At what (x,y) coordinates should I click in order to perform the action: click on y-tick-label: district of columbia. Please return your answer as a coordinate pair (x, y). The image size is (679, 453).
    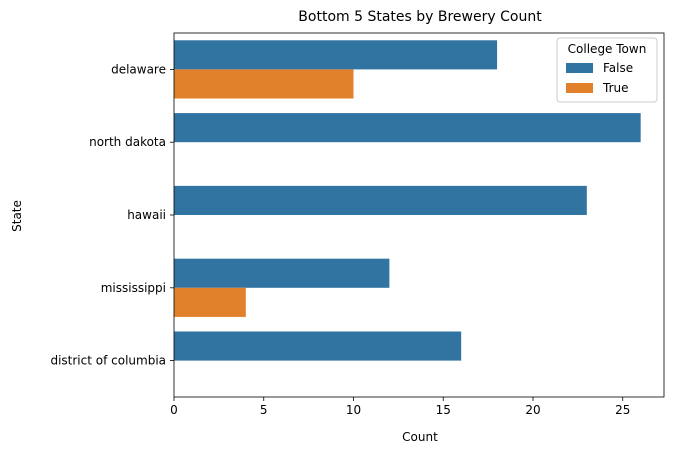
    Looking at the image, I should click on (108, 361).